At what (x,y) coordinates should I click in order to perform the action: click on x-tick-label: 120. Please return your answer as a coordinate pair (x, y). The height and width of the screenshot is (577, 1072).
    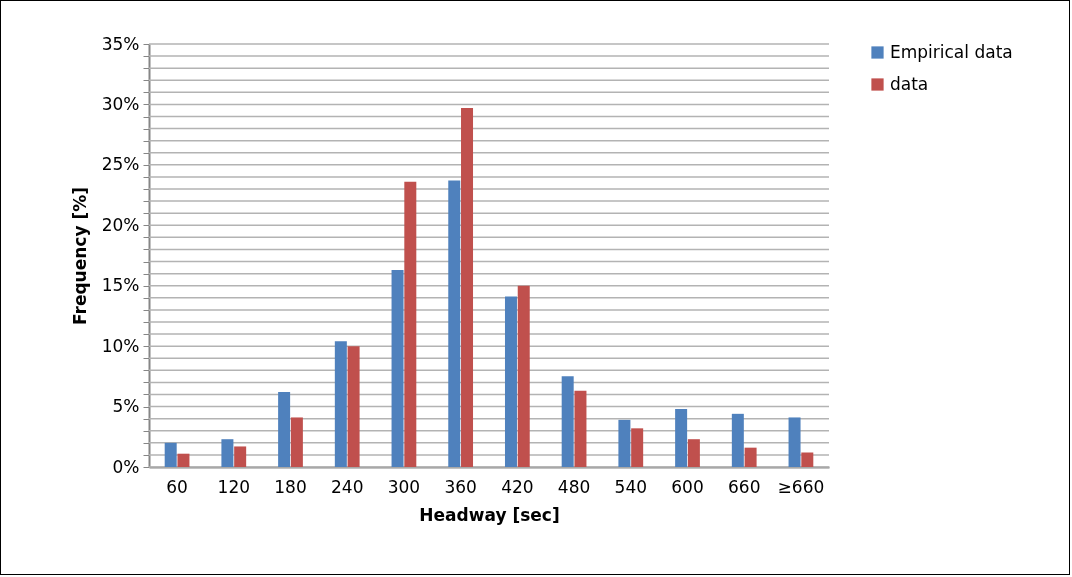
    Looking at the image, I should click on (234, 486).